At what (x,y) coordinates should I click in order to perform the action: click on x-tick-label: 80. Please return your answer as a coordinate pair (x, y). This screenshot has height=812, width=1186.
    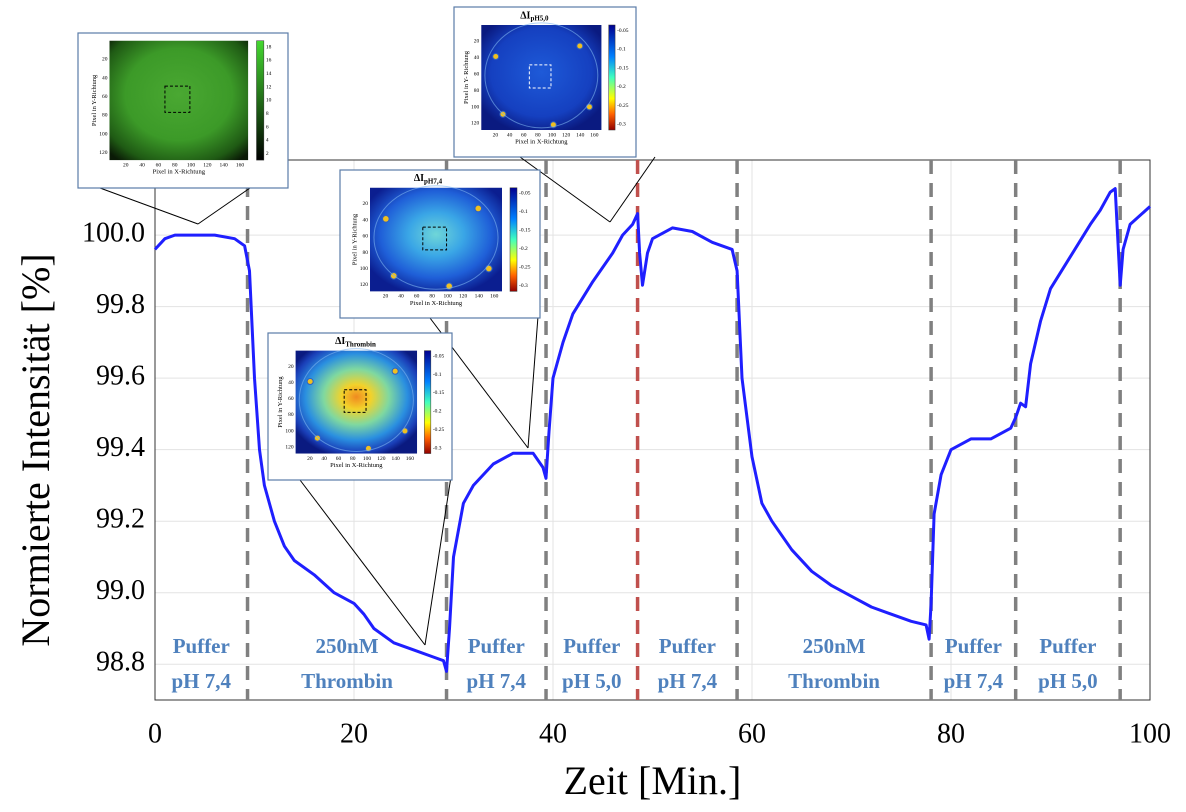
    Looking at the image, I should click on (951, 733).